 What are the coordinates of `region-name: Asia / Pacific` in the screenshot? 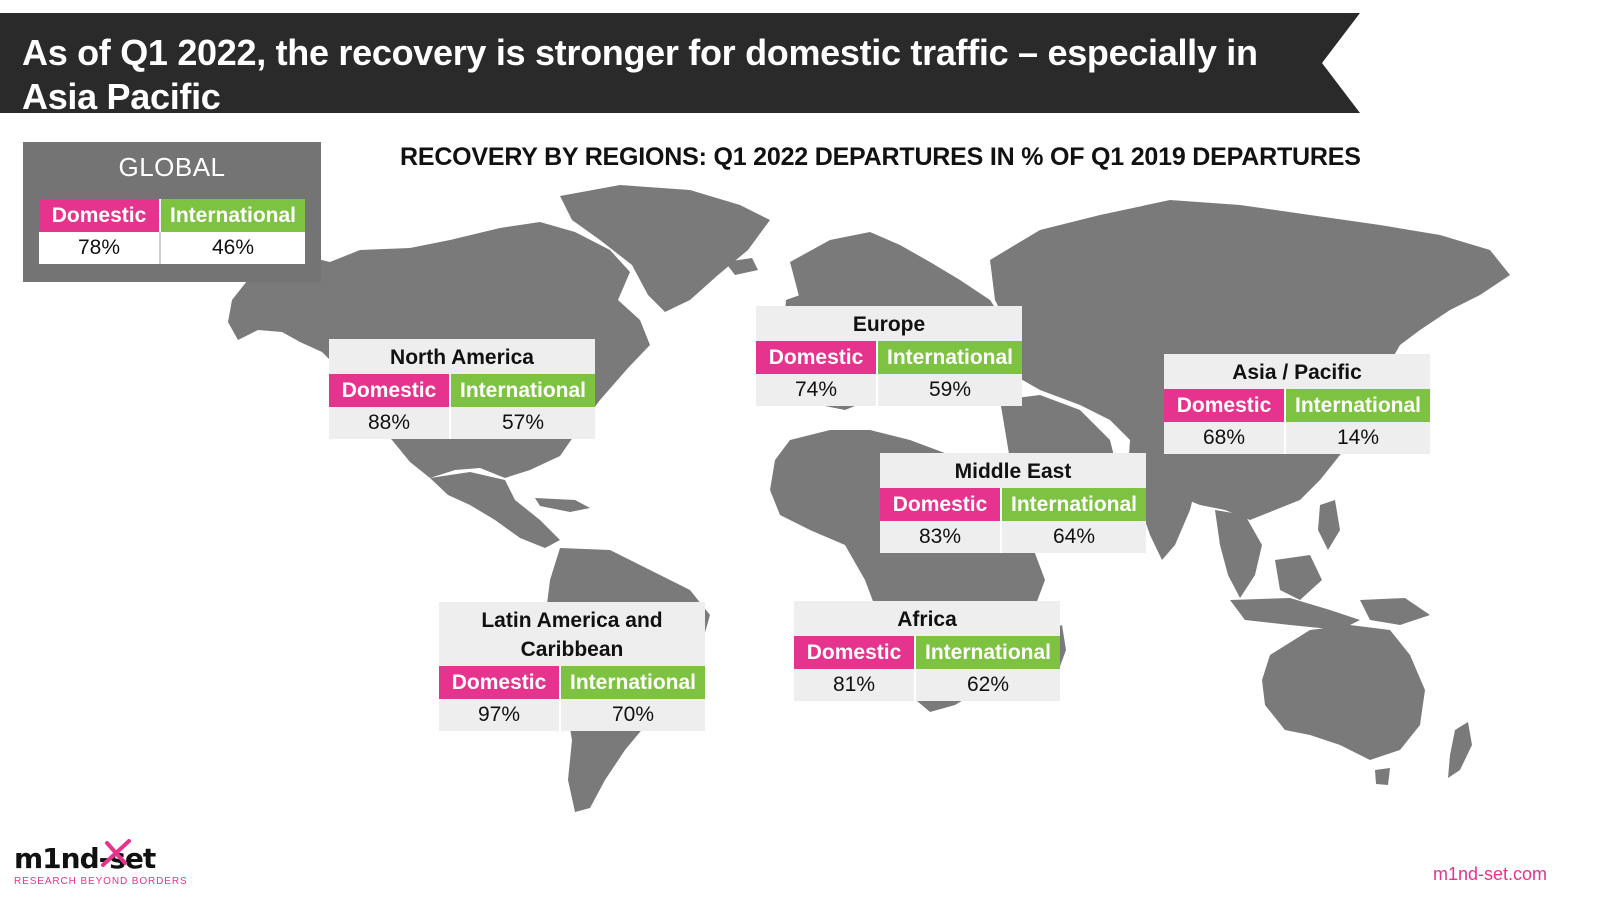 It's located at (1297, 372).